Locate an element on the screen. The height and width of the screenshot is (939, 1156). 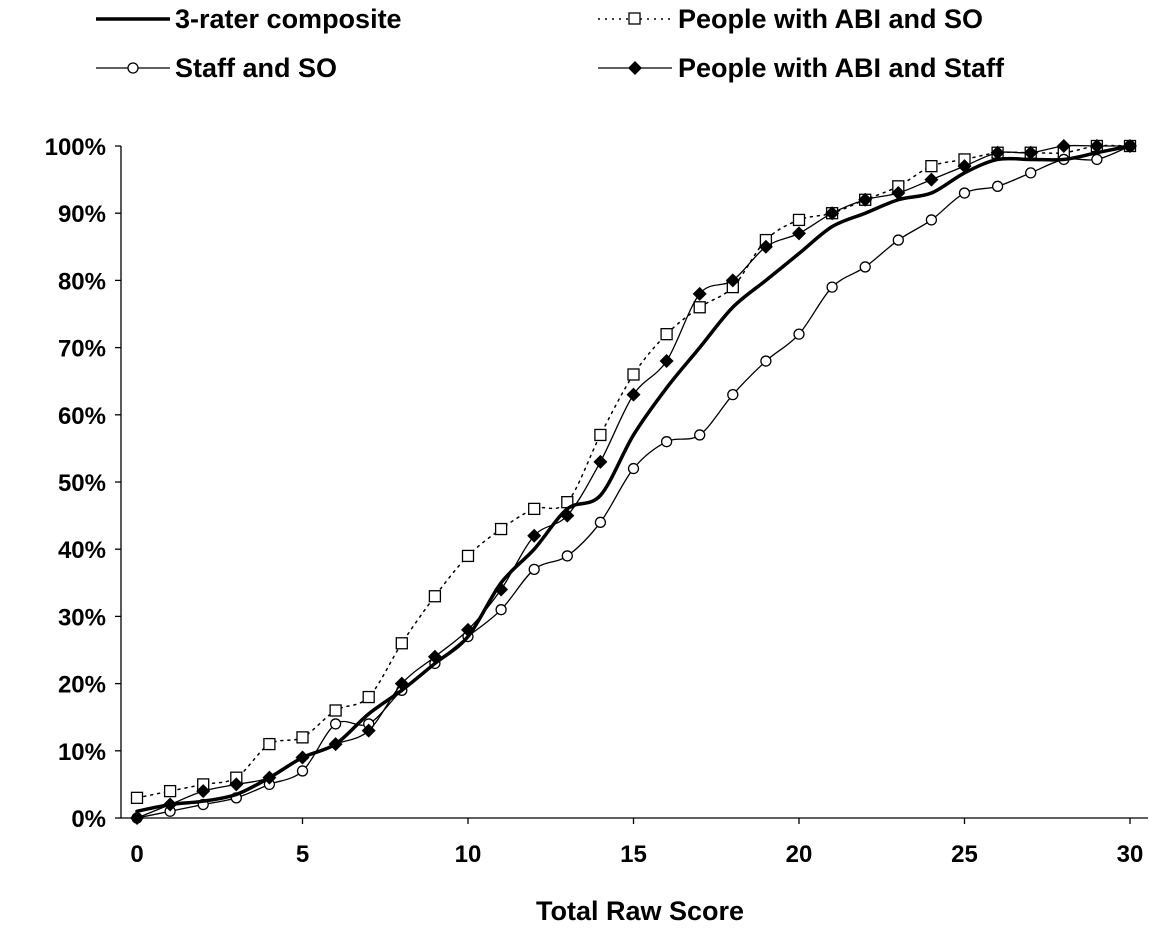
x-tick-label: 0 is located at coordinates (136, 854).